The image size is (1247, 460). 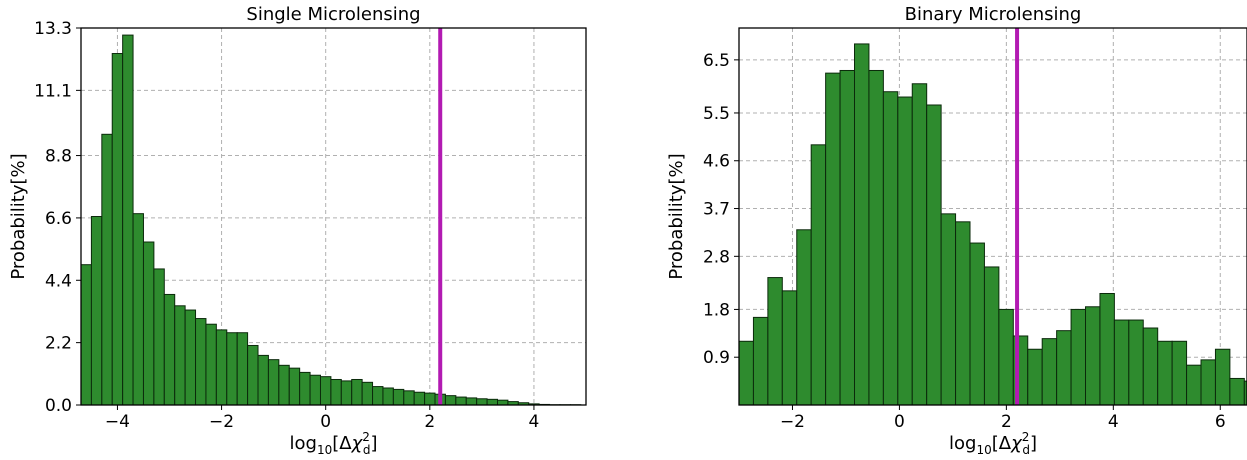 What do you see at coordinates (716, 210) in the screenshot?
I see `y-tick-label: 3.7` at bounding box center [716, 210].